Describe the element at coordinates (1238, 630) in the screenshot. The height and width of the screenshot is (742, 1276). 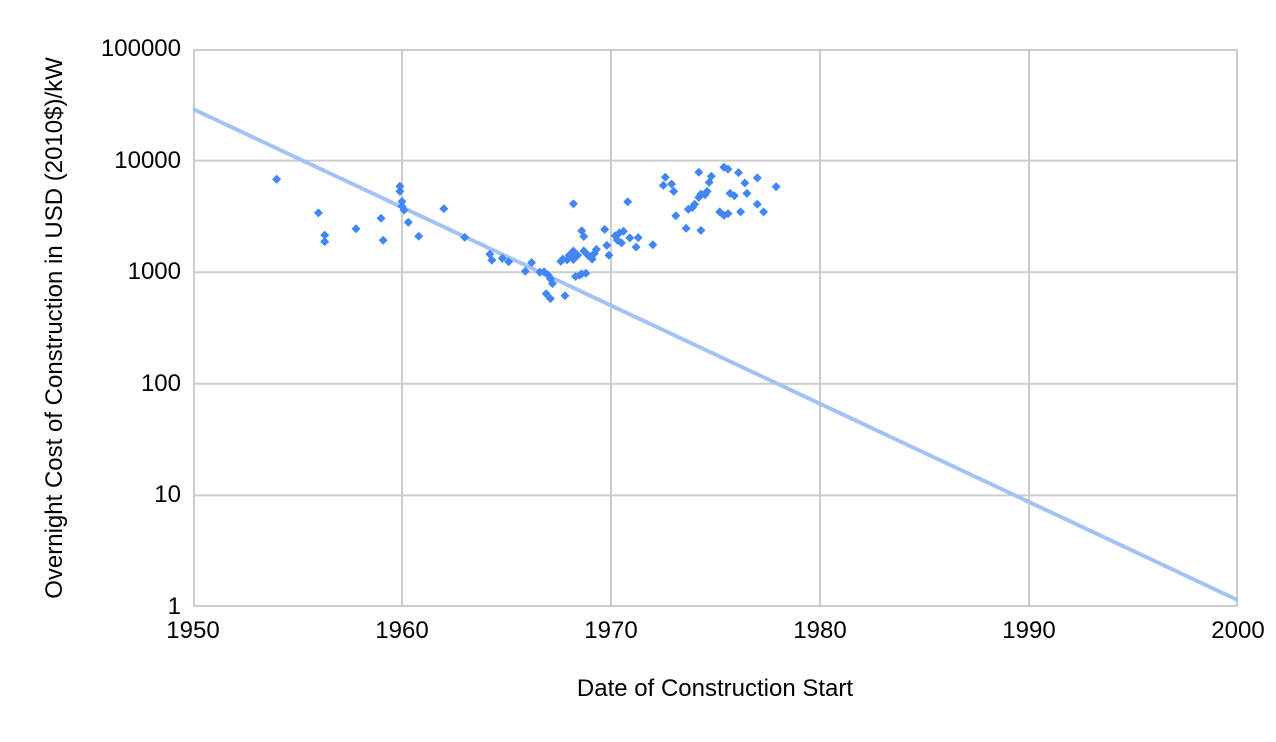
I see `x-tick-label: 2000` at that location.